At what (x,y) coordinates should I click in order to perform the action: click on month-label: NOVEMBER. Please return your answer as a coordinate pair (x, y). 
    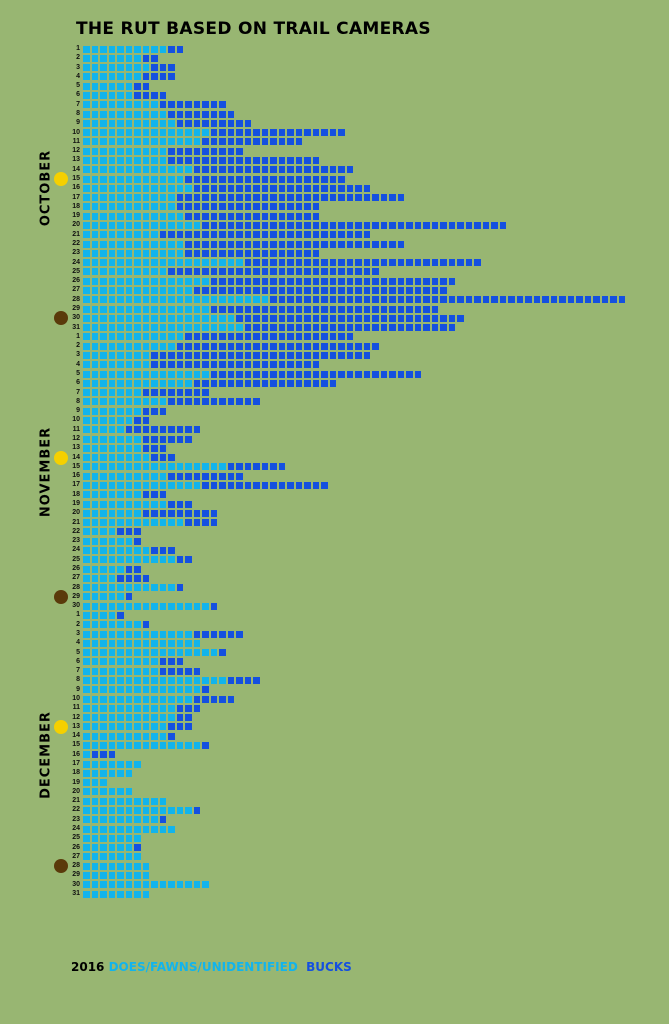
    Looking at the image, I should click on (46, 471).